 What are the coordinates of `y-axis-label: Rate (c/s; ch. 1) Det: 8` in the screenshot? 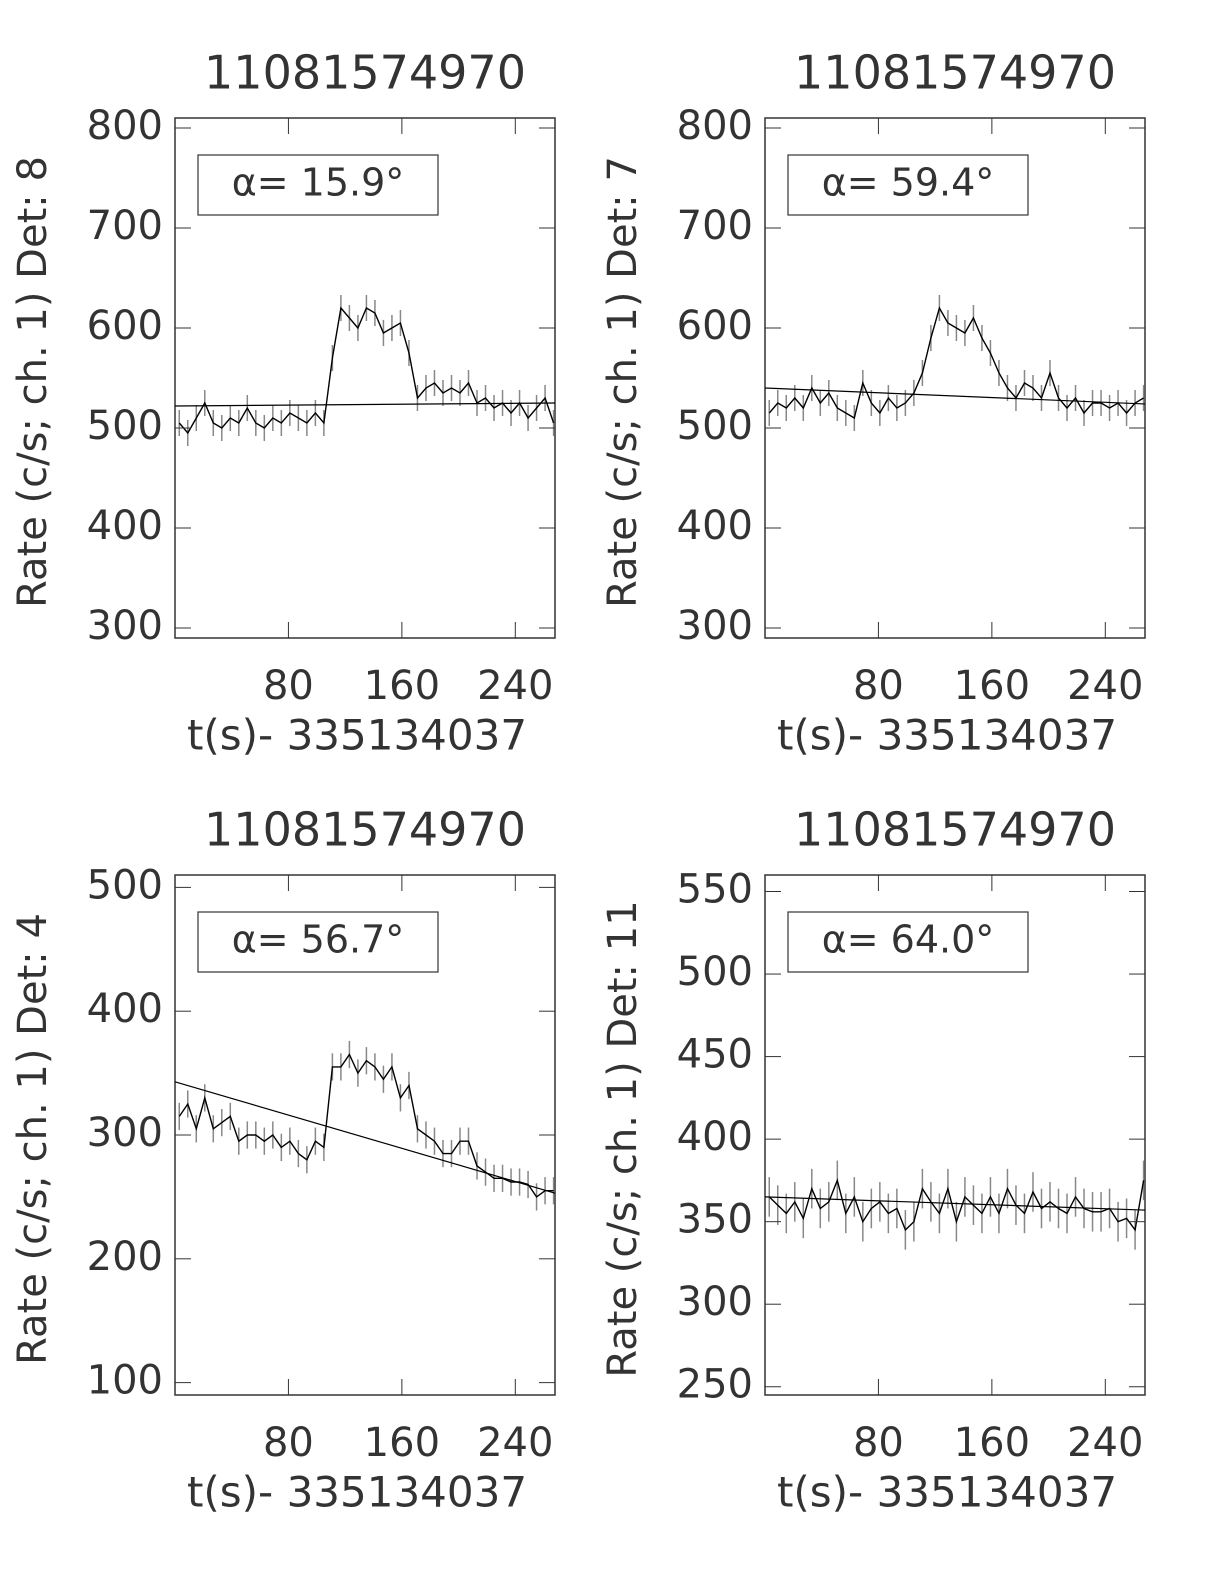 It's located at (33, 382).